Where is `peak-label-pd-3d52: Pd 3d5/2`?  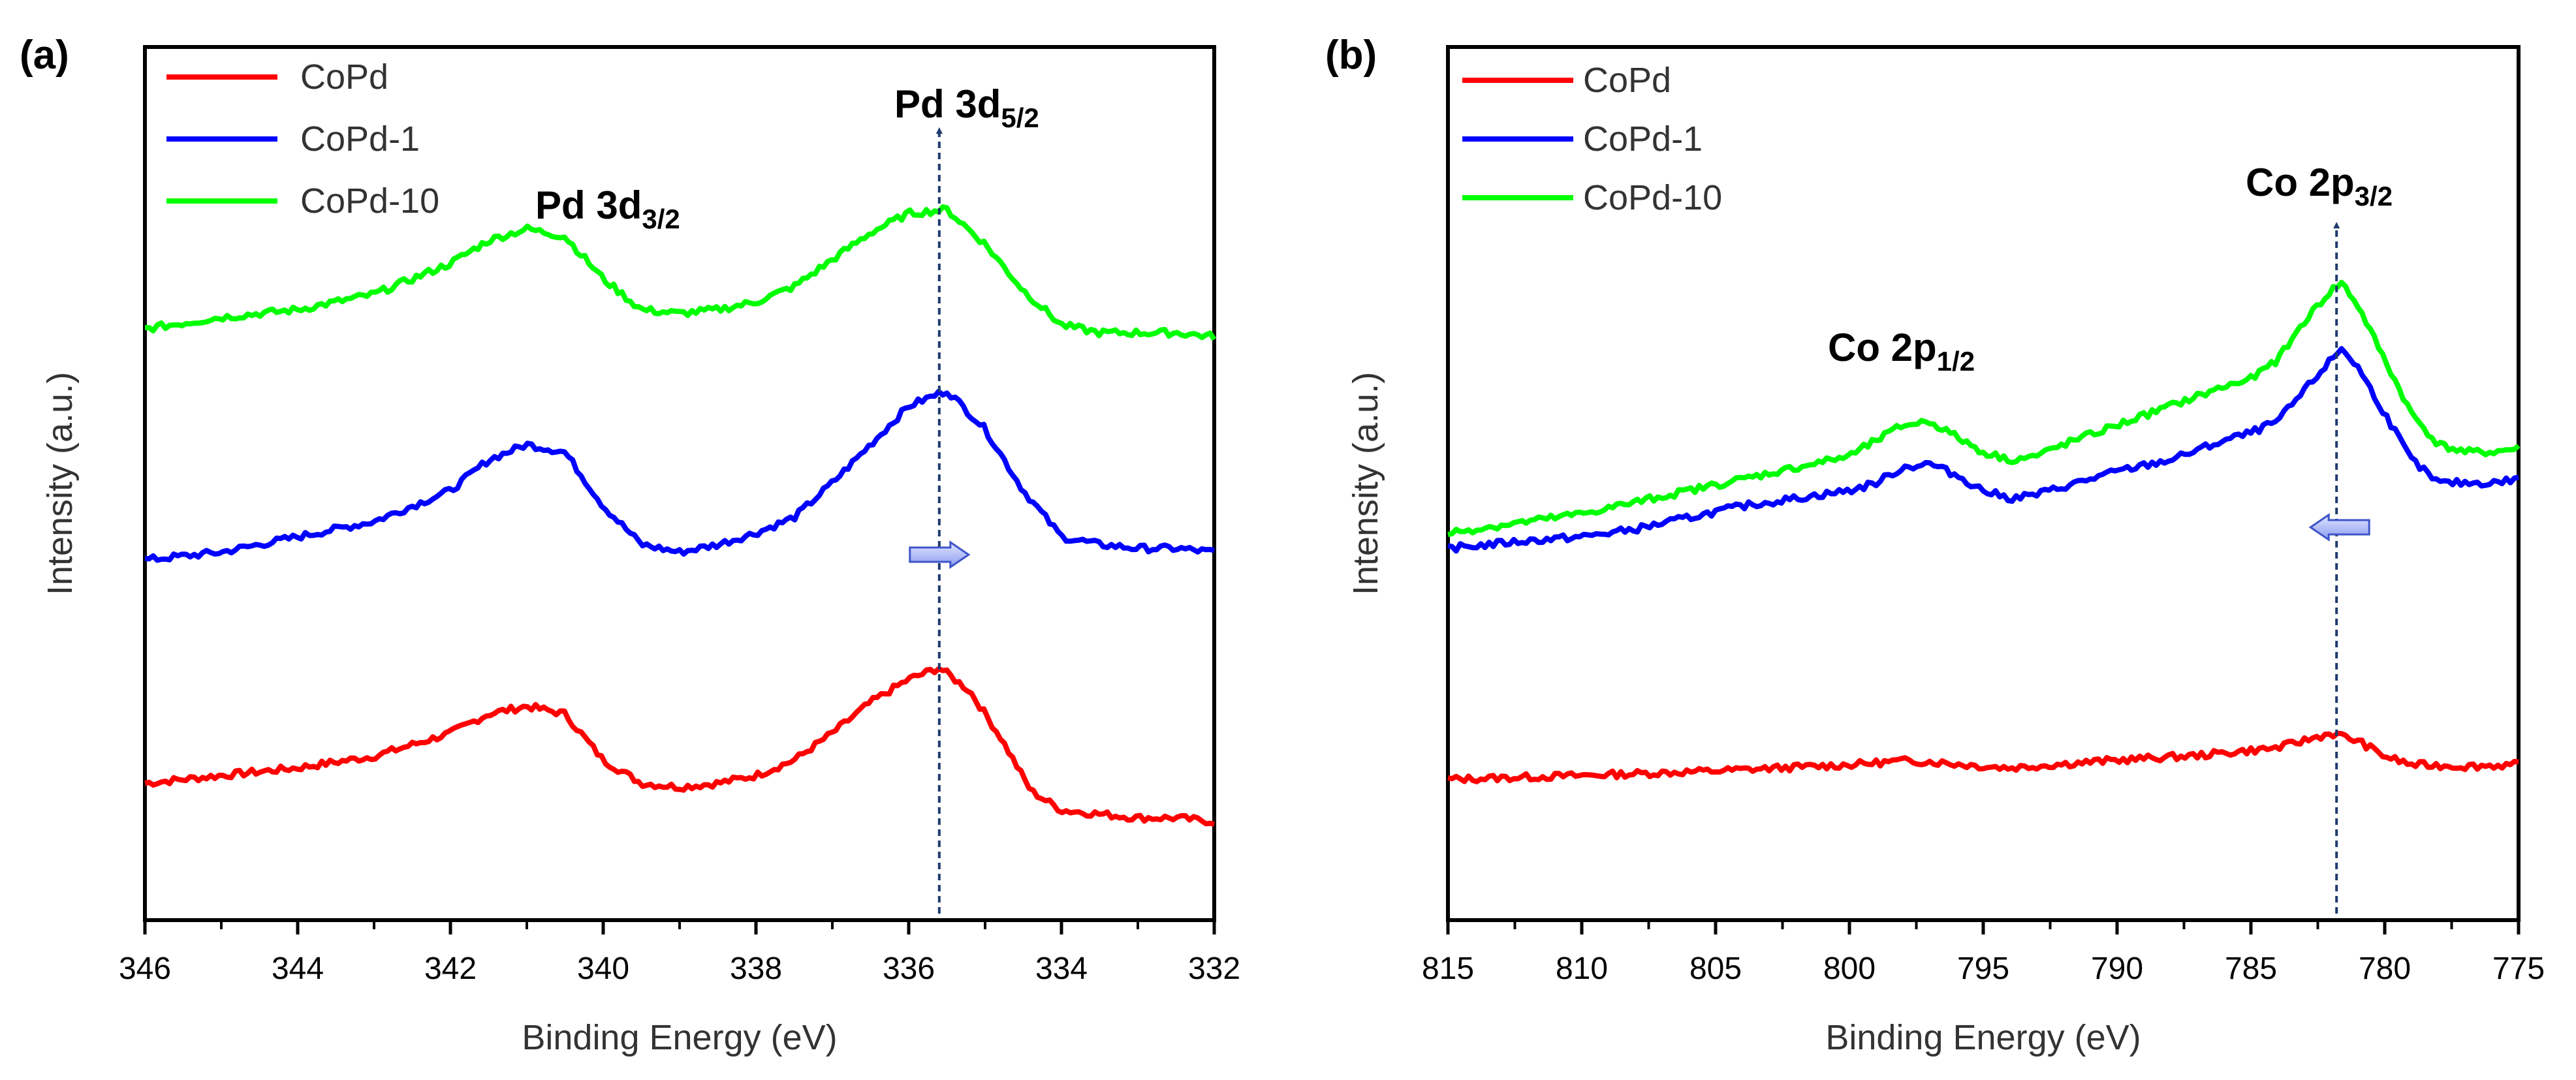
peak-label-pd-3d52: Pd 3d5/2 is located at coordinates (966, 107).